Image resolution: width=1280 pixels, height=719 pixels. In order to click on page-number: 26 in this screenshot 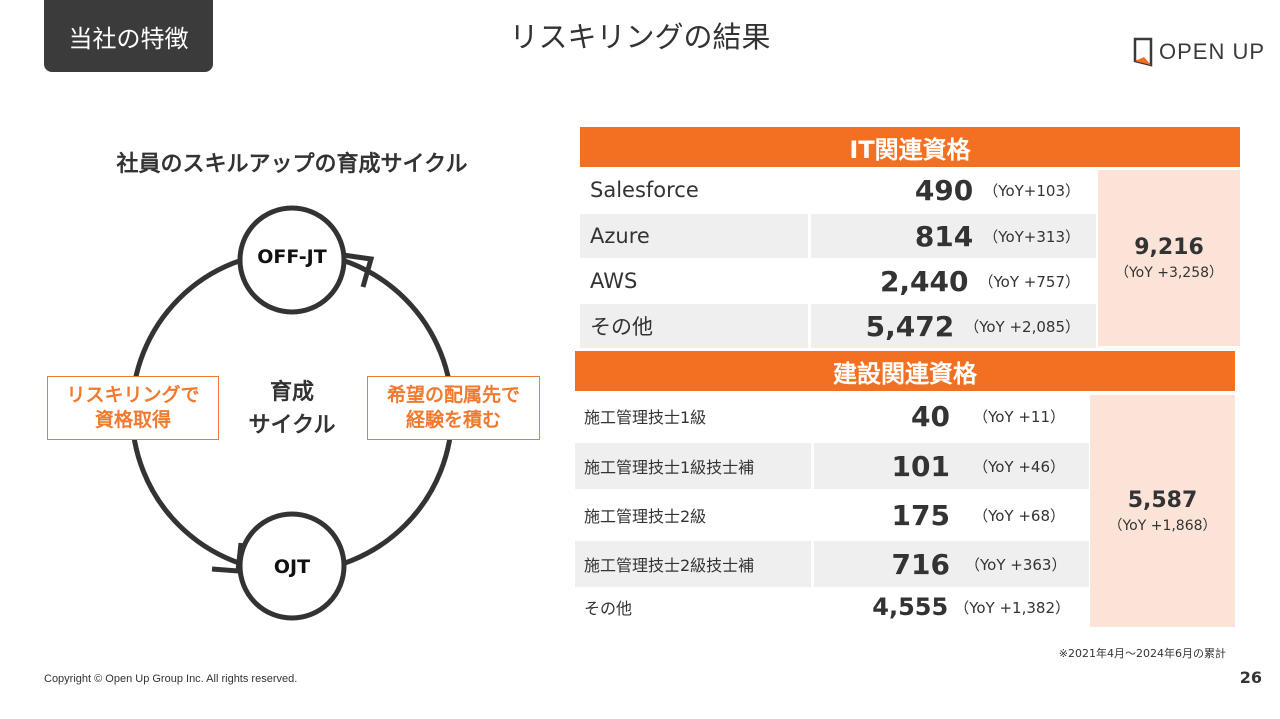, I will do `click(1250, 677)`.